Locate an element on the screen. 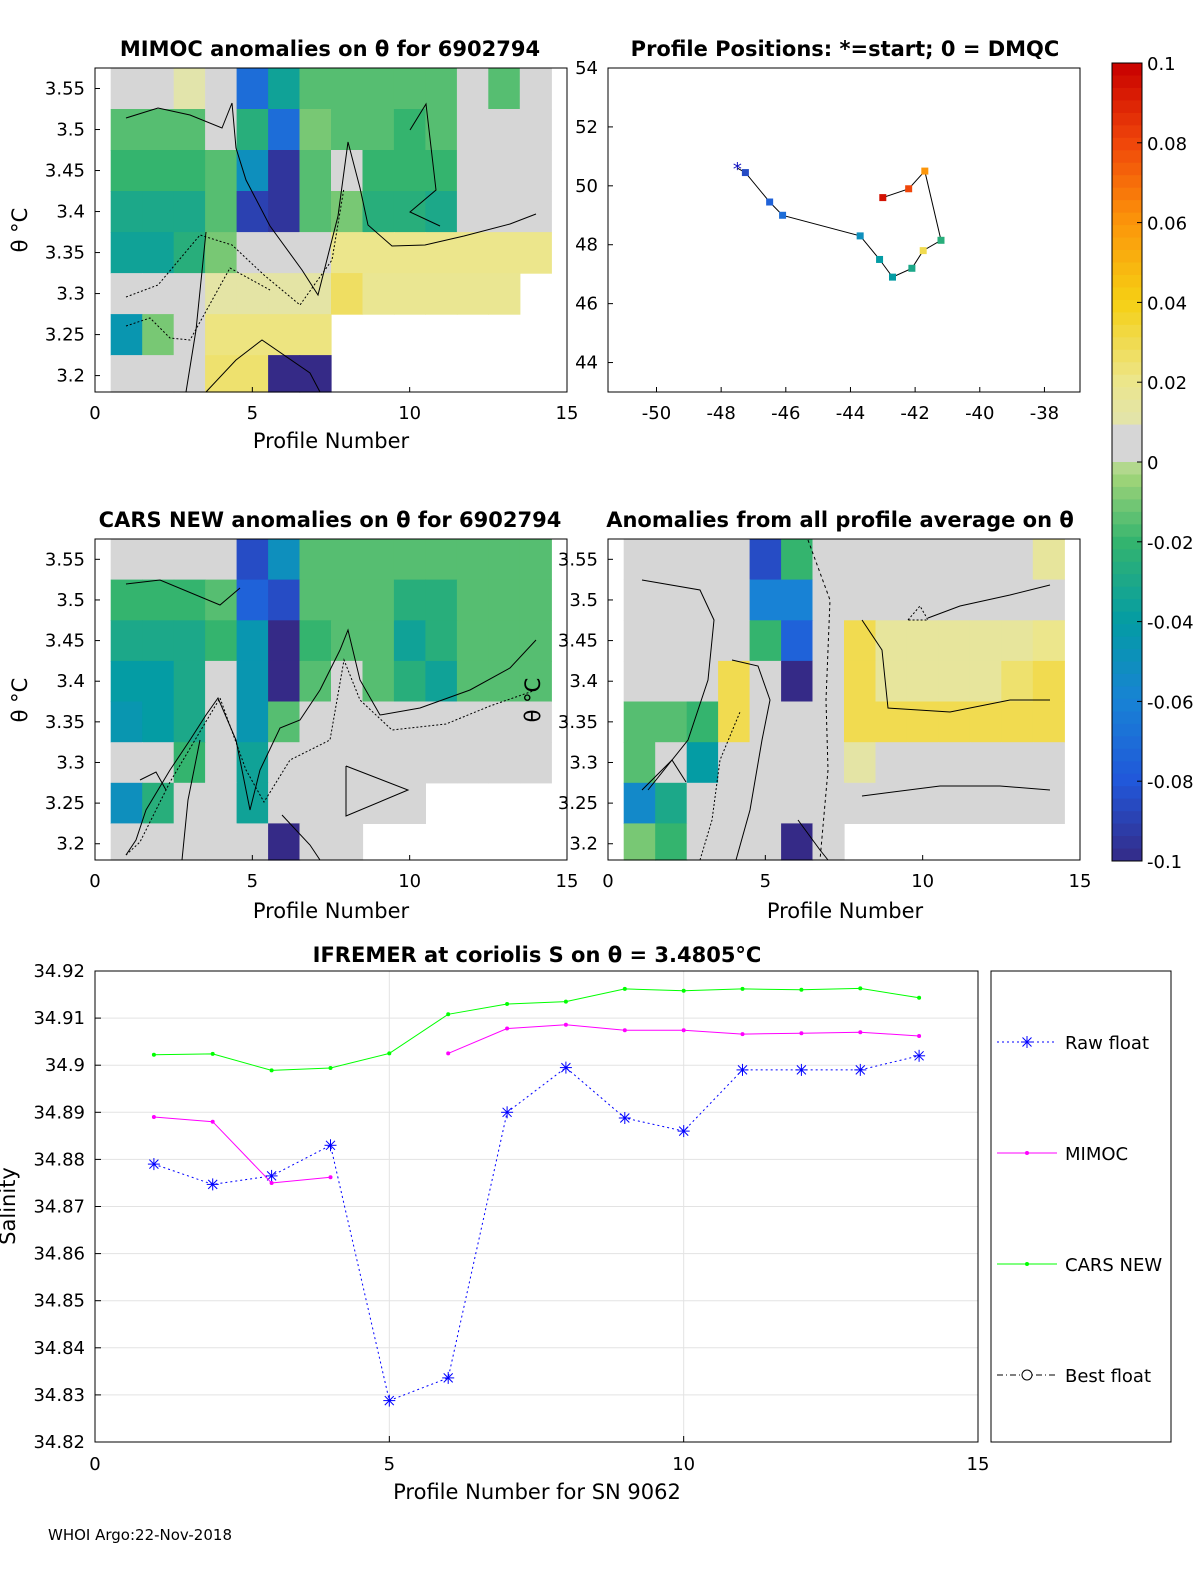 The image size is (1200, 1575). salinity-ytick-label: 34.91 is located at coordinates (59, 1018).